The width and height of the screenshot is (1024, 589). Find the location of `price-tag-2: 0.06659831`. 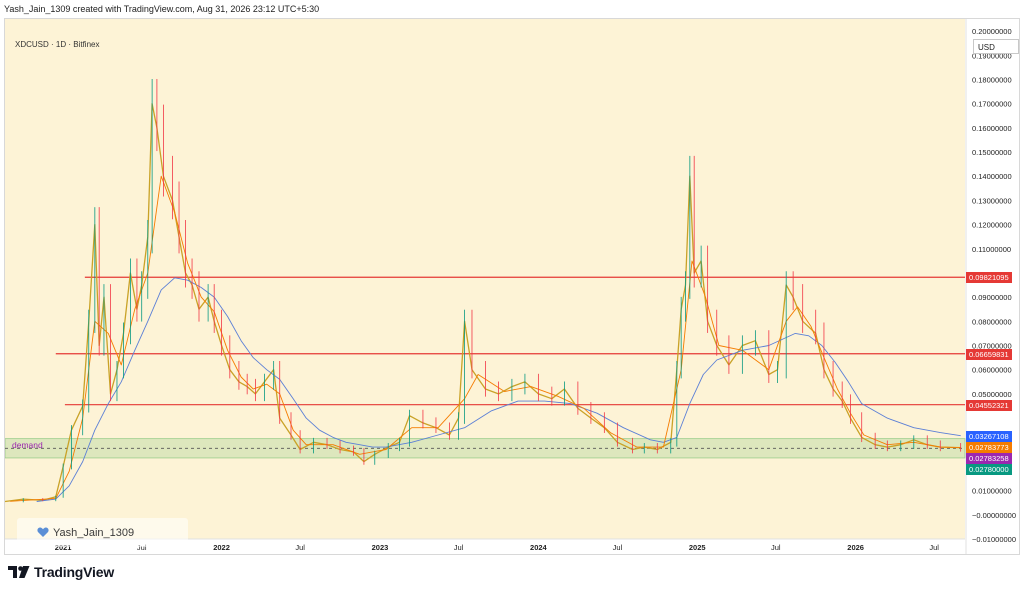

price-tag-2: 0.06659831 is located at coordinates (989, 354).